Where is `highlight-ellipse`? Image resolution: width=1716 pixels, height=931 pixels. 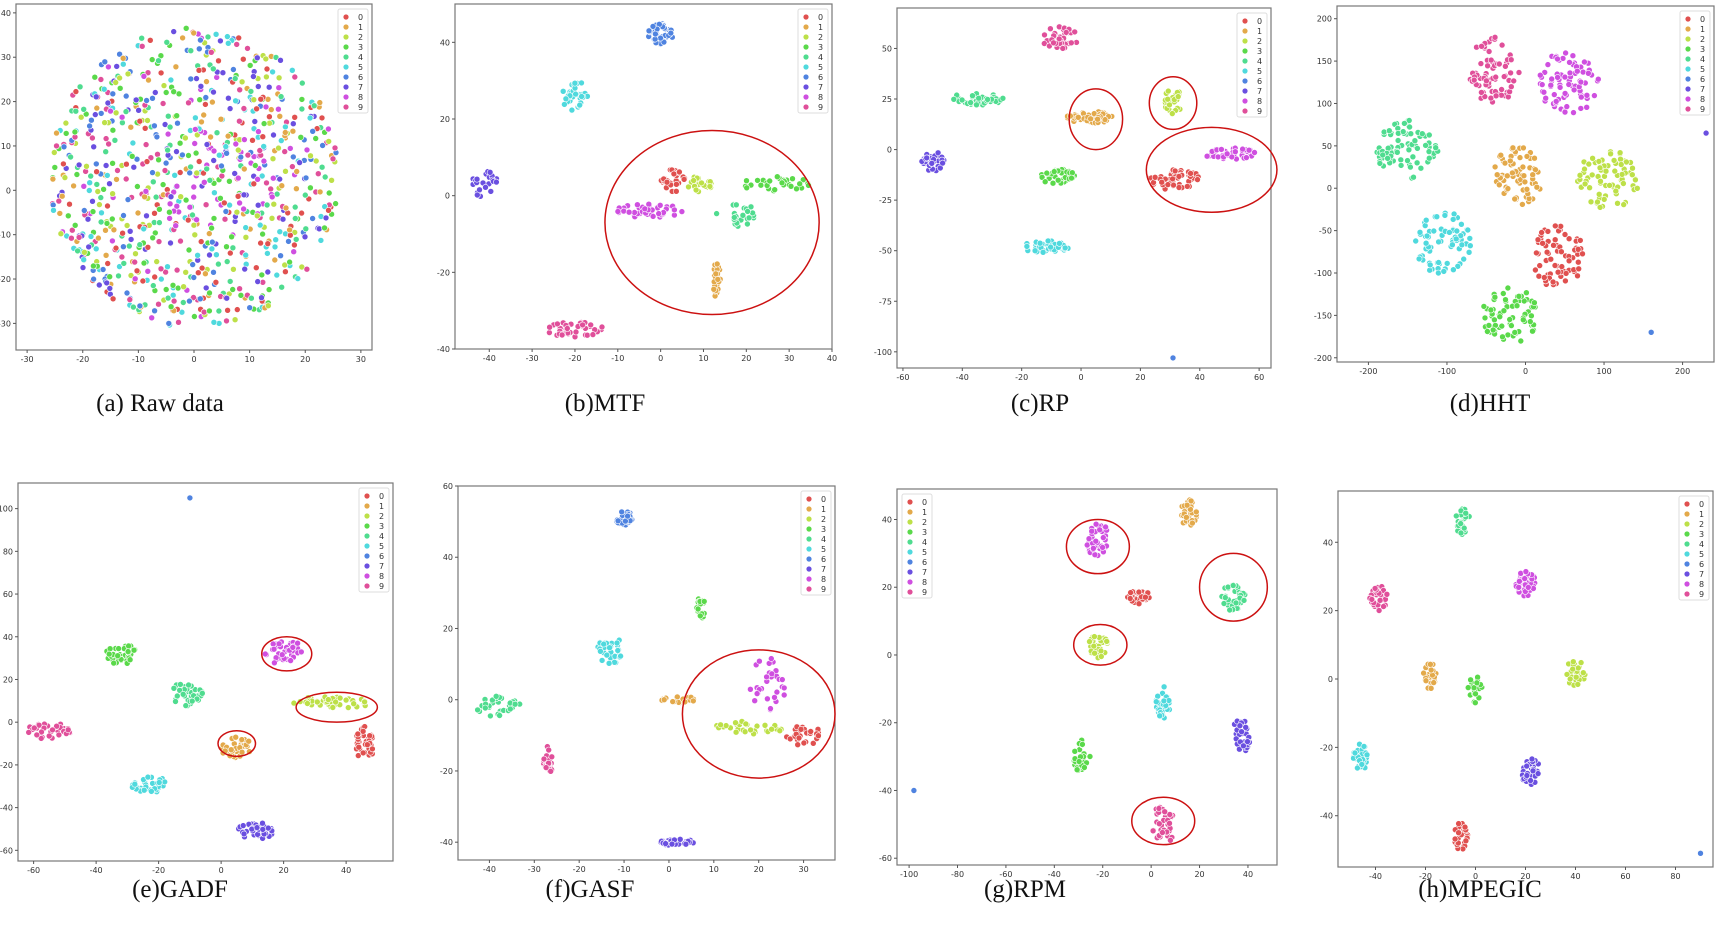 highlight-ellipse is located at coordinates (1233, 587).